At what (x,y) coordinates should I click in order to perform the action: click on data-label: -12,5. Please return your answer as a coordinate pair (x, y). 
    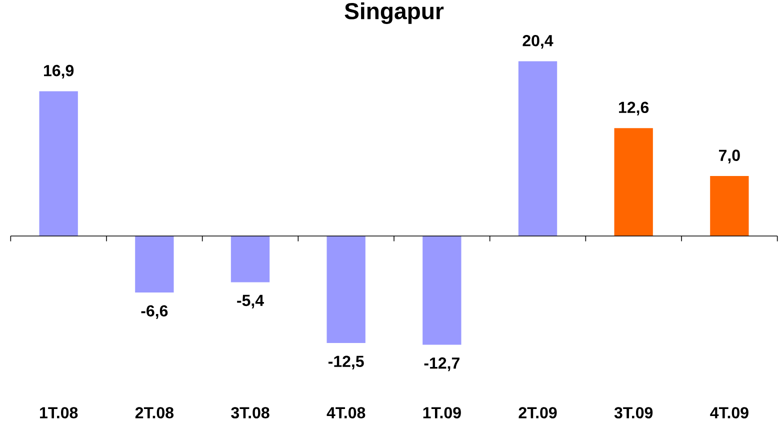
    Looking at the image, I should click on (346, 363).